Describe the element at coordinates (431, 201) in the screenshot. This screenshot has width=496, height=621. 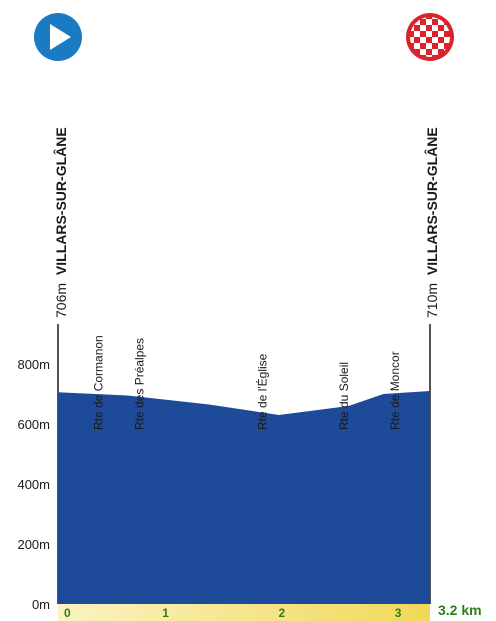
I see `finish-name: VILLARS-SUR-GLÂNE` at that location.